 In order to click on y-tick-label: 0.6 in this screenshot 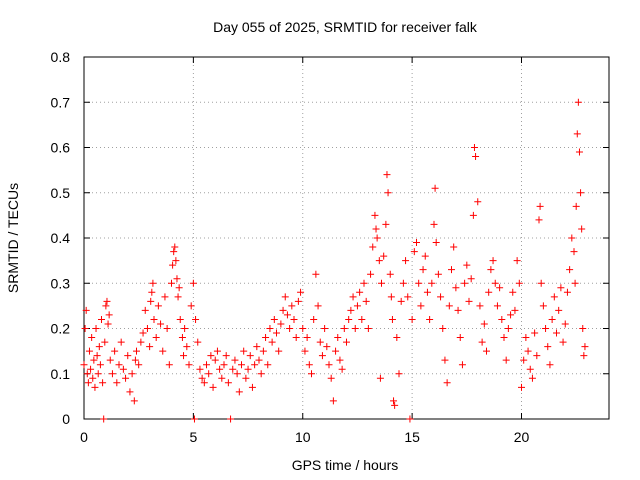, I will do `click(61, 148)`.